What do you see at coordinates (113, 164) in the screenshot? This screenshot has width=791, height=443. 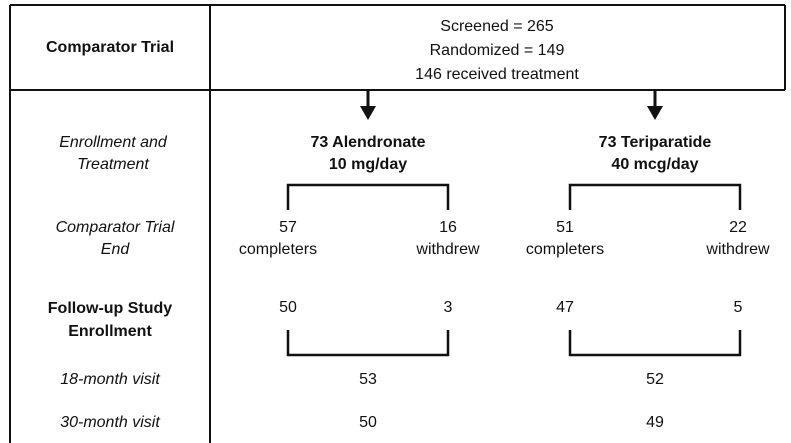 I see `row-label: Treatment` at bounding box center [113, 164].